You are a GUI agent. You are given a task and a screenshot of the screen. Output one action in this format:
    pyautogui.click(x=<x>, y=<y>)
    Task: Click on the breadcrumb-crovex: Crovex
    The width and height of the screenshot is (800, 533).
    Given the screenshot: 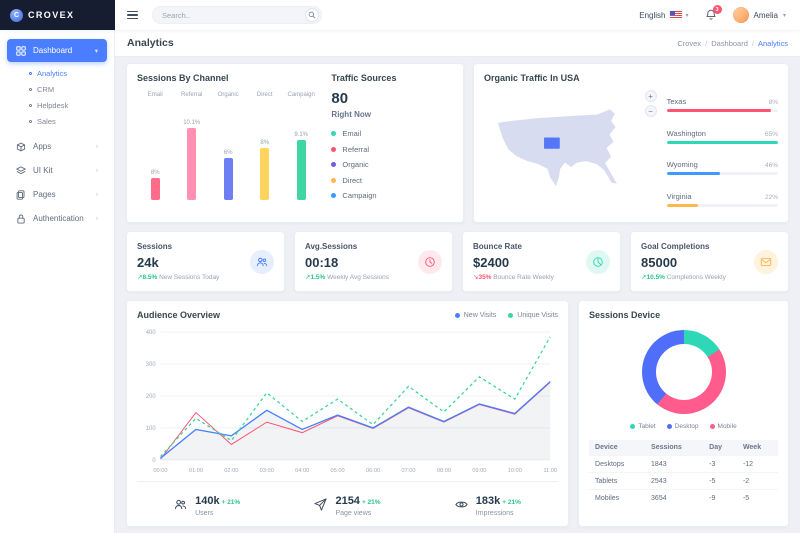 What is the action you would take?
    pyautogui.click(x=694, y=43)
    